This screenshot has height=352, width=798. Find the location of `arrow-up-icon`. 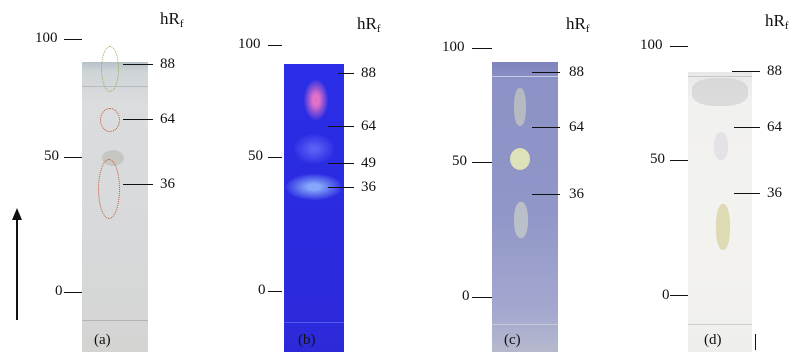

arrow-up-icon is located at coordinates (17, 214).